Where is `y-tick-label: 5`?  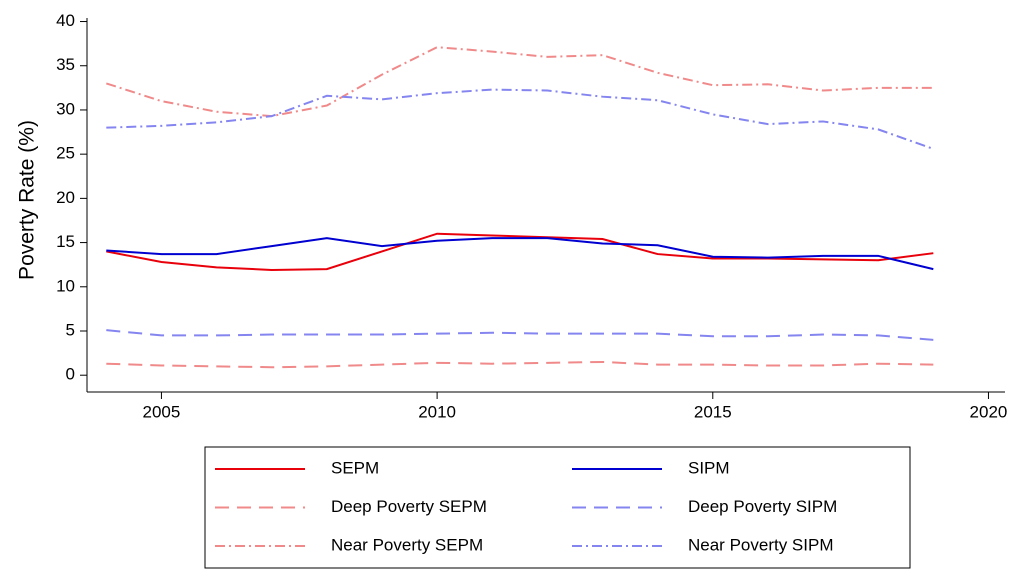
y-tick-label: 5 is located at coordinates (70, 329).